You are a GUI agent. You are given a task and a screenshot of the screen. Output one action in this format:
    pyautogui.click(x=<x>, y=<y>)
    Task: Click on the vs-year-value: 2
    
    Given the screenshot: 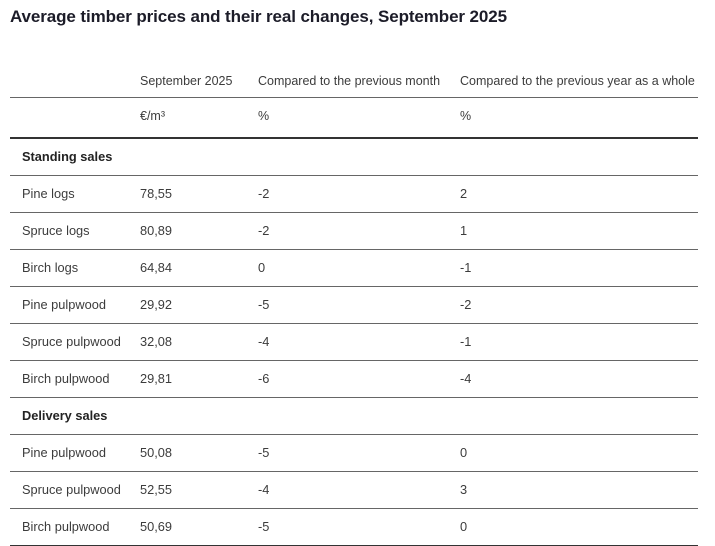 What is the action you would take?
    pyautogui.click(x=579, y=194)
    